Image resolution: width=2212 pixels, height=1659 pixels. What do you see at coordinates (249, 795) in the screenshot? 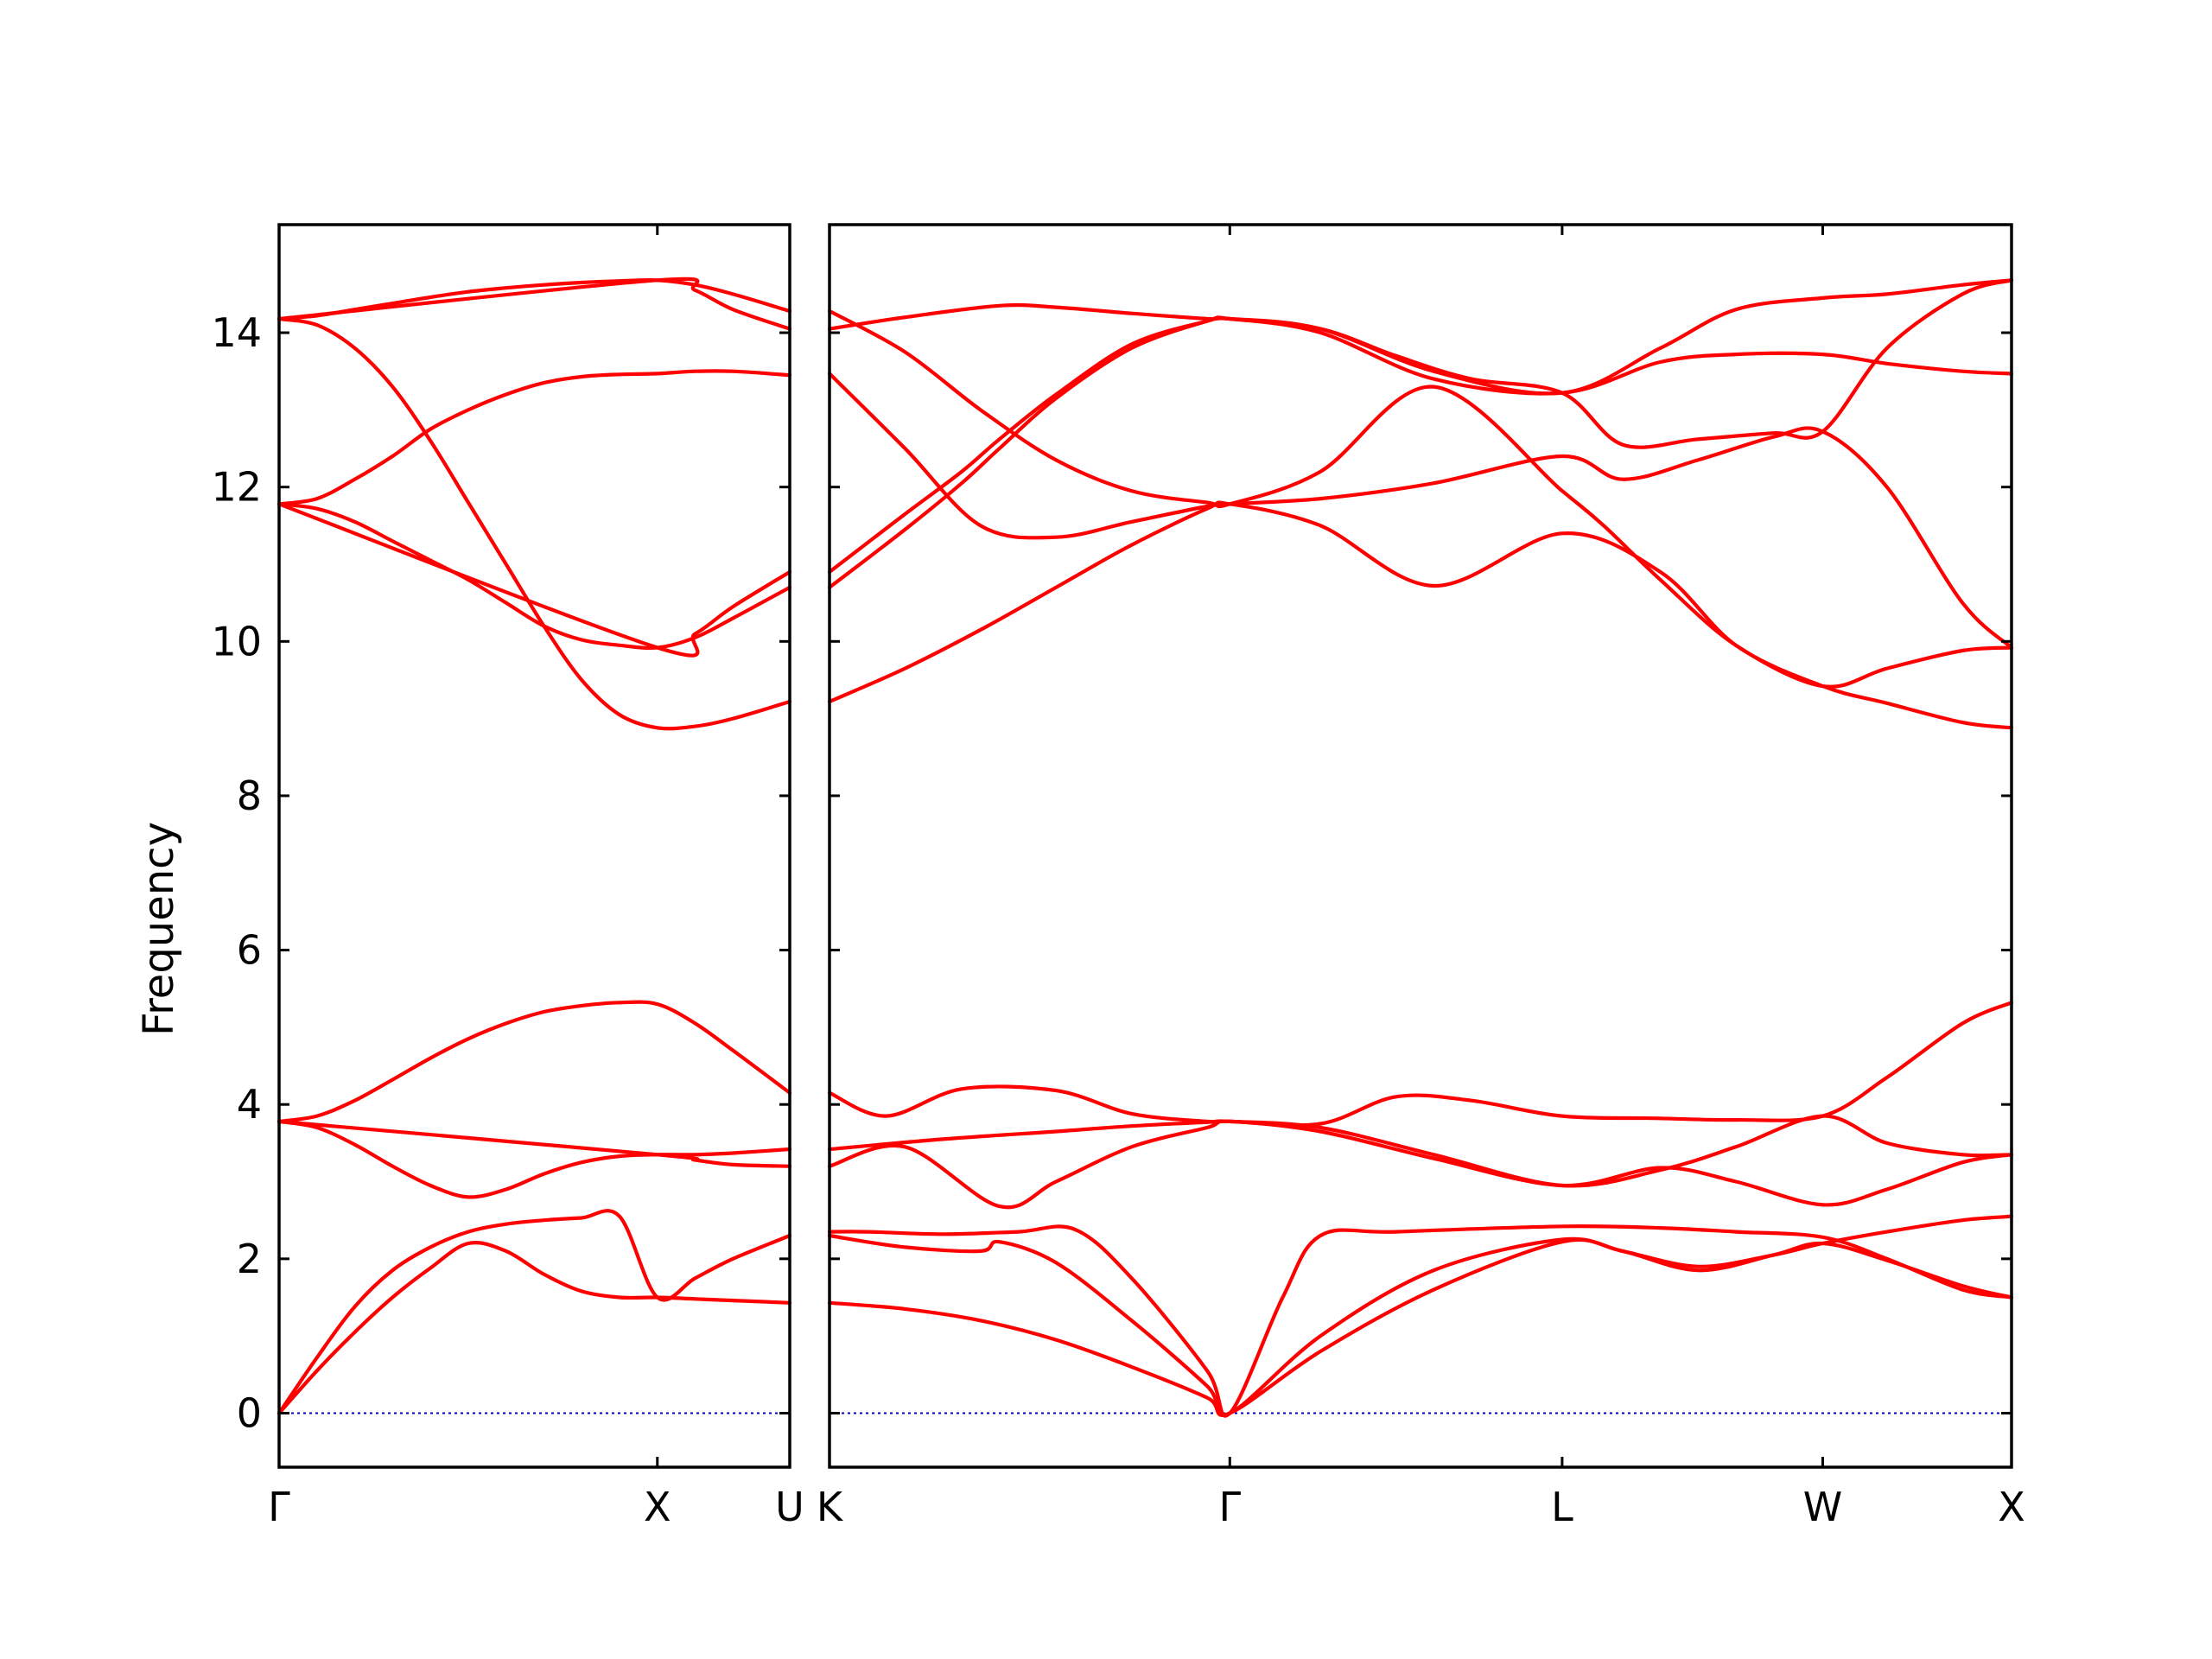
I see `y-tick-label: 8` at bounding box center [249, 795].